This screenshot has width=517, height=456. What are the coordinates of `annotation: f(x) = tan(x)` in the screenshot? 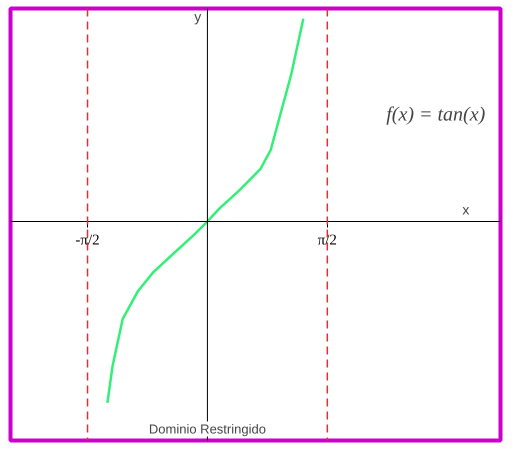 It's located at (436, 115).